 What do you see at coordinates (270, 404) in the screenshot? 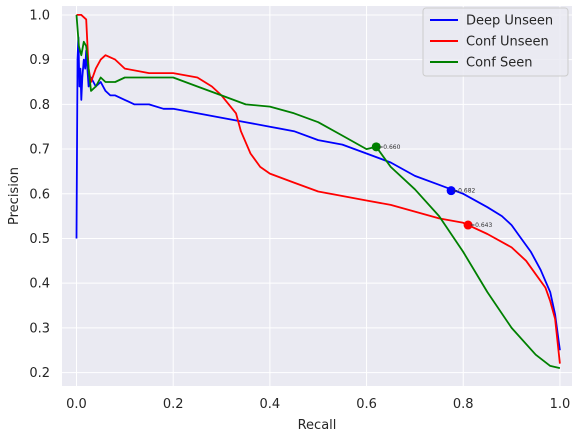
I see `x-tick-label: 0.4` at bounding box center [270, 404].